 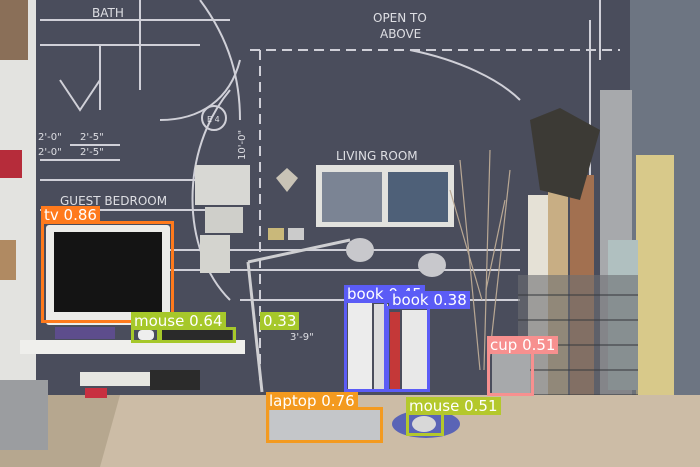 What do you see at coordinates (92, 137) in the screenshot?
I see `wall-dim-b: 2'-5"` at bounding box center [92, 137].